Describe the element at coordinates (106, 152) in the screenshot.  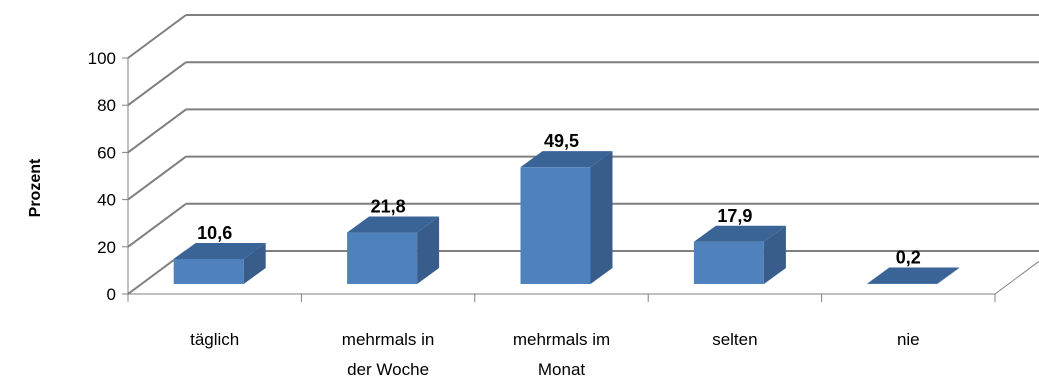
I see `y-tick-label: 60` at that location.